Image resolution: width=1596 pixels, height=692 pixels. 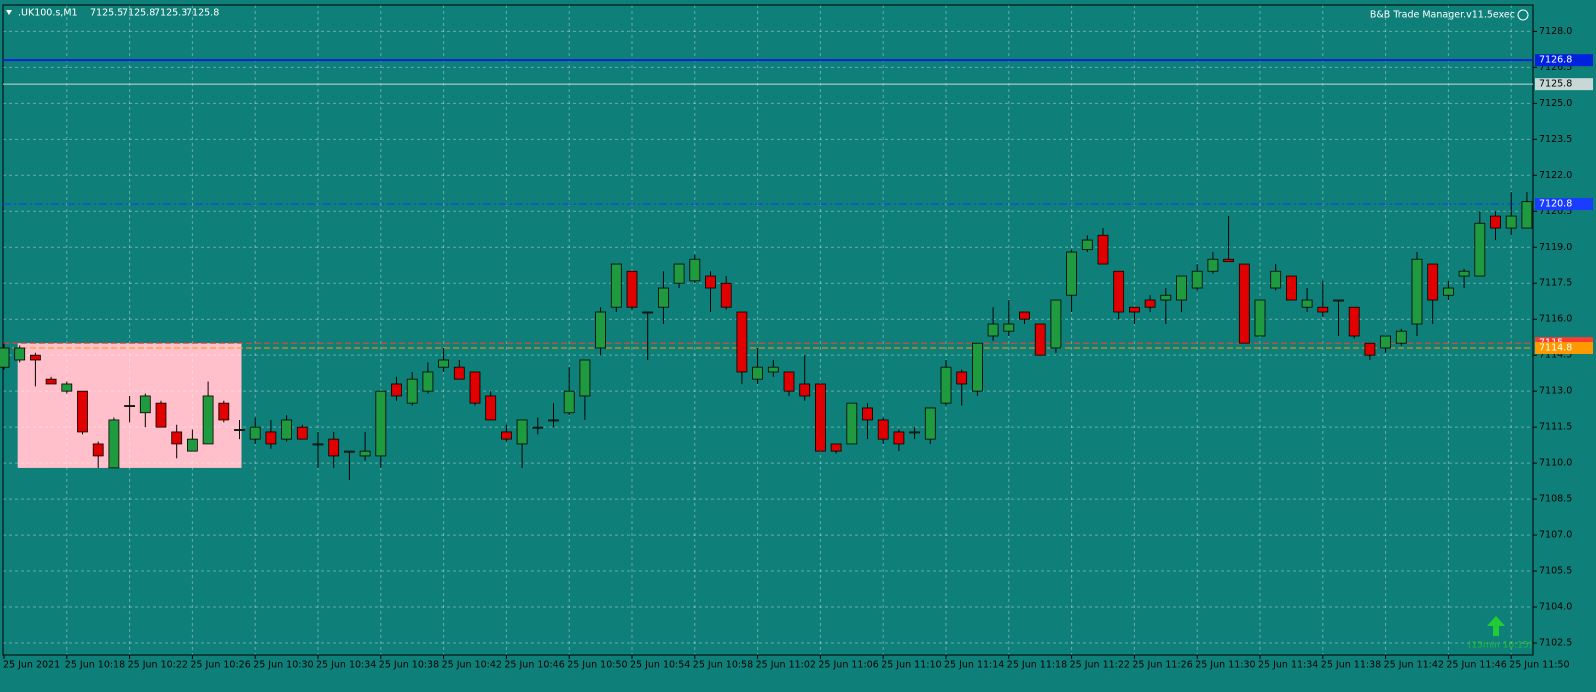 I want to click on level-label-box, so click(x=1564, y=204).